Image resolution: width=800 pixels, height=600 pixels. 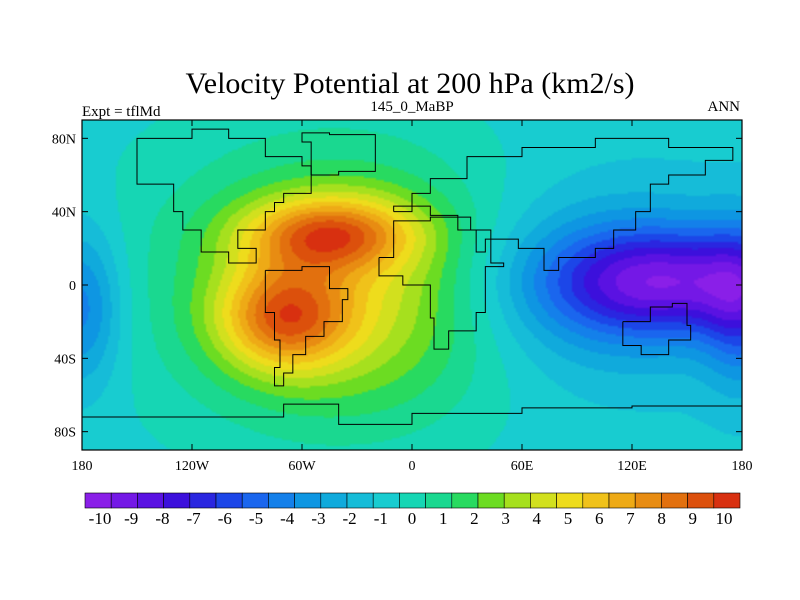 What do you see at coordinates (381, 518) in the screenshot?
I see `colorbar-label: -1` at bounding box center [381, 518].